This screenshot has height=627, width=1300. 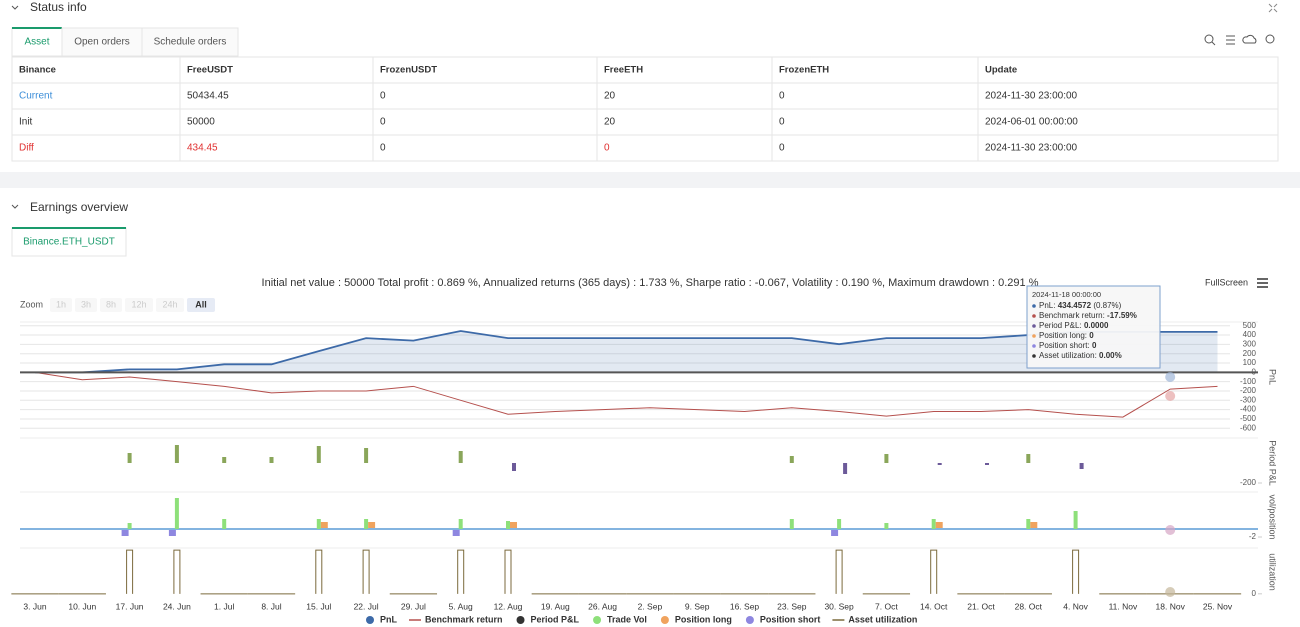 I want to click on tab-label: Open orders, so click(x=102, y=42).